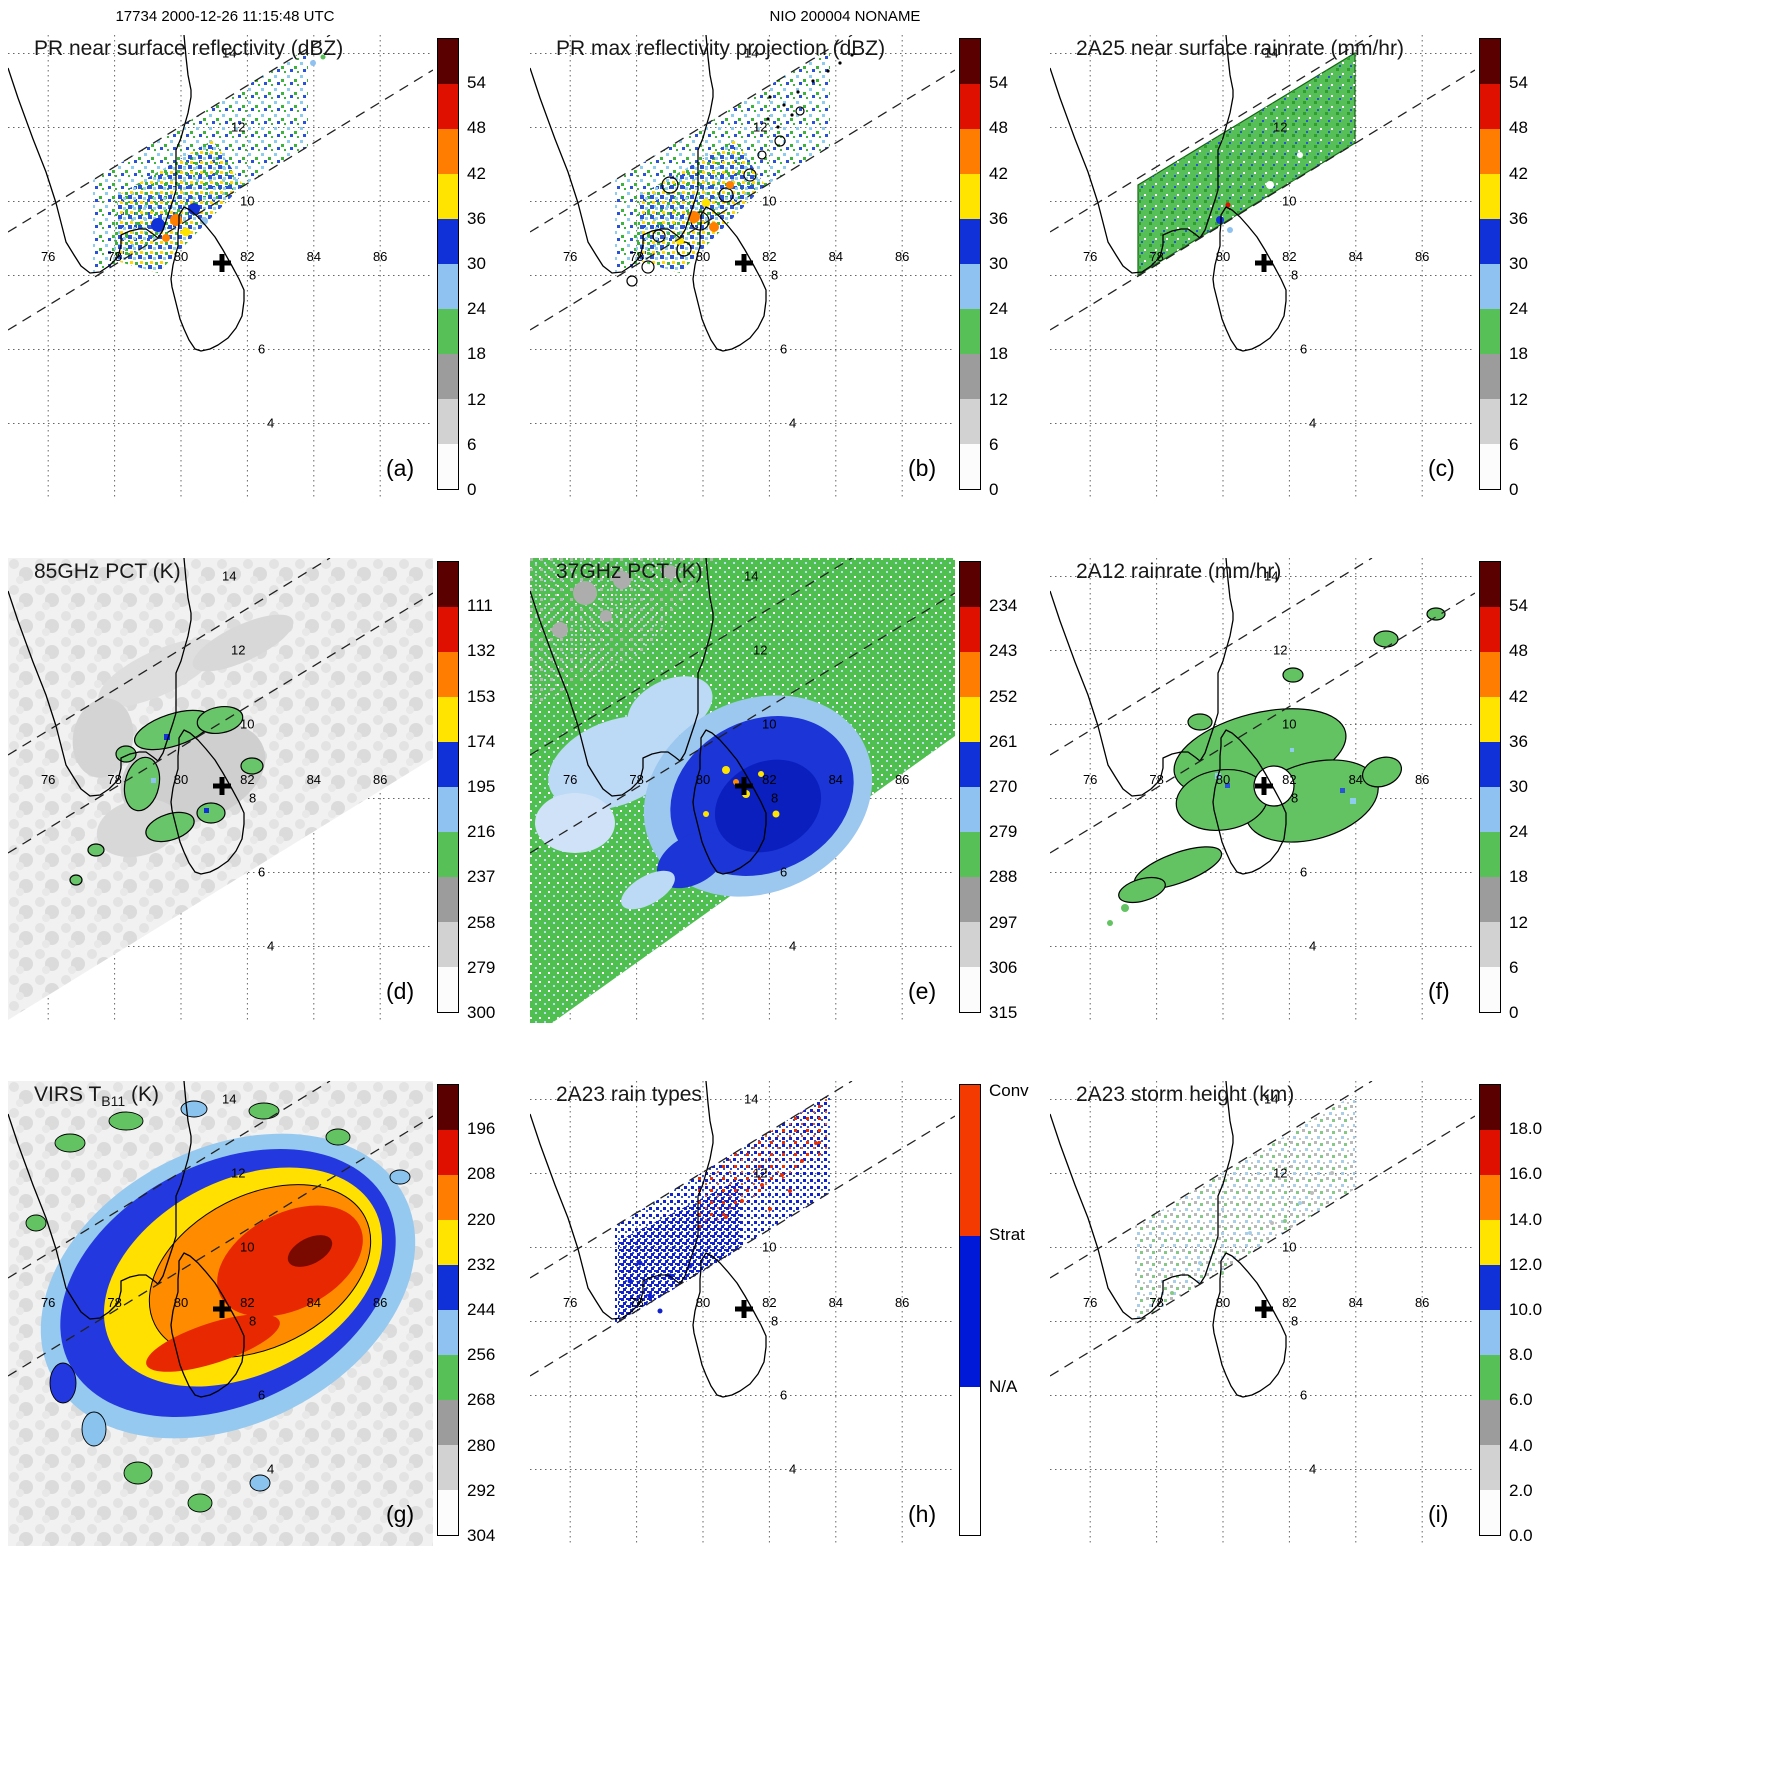  What do you see at coordinates (1490, 264) in the screenshot?
I see `colorbar-c-bar` at bounding box center [1490, 264].